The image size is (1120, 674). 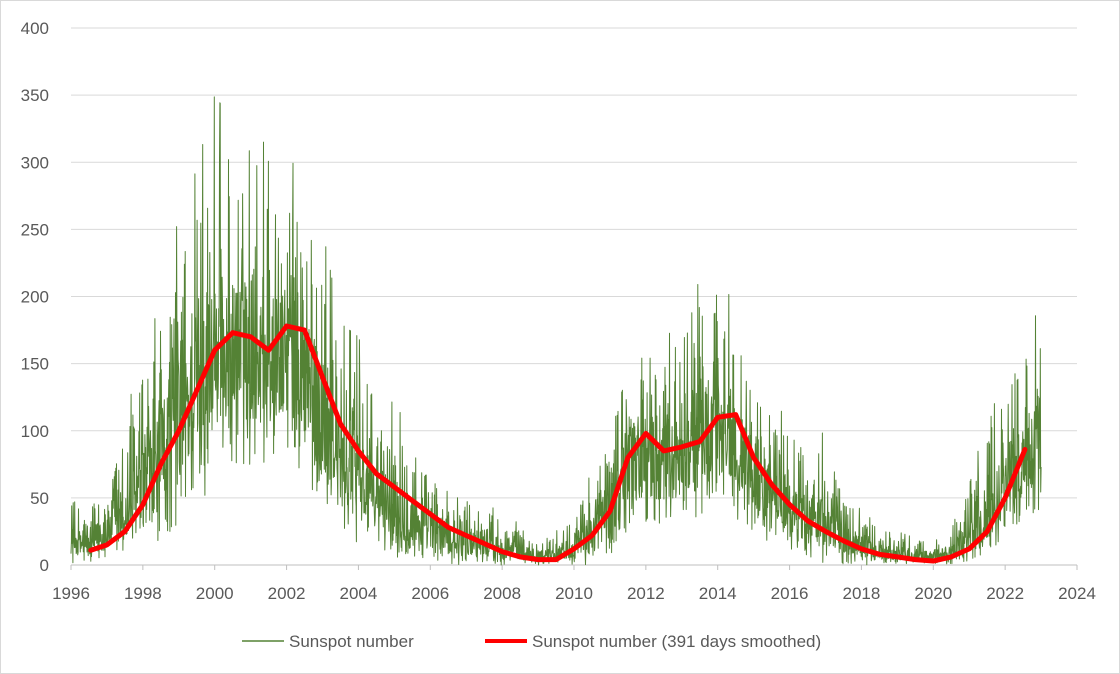 I want to click on y-tick-label: 150, so click(x=35, y=364).